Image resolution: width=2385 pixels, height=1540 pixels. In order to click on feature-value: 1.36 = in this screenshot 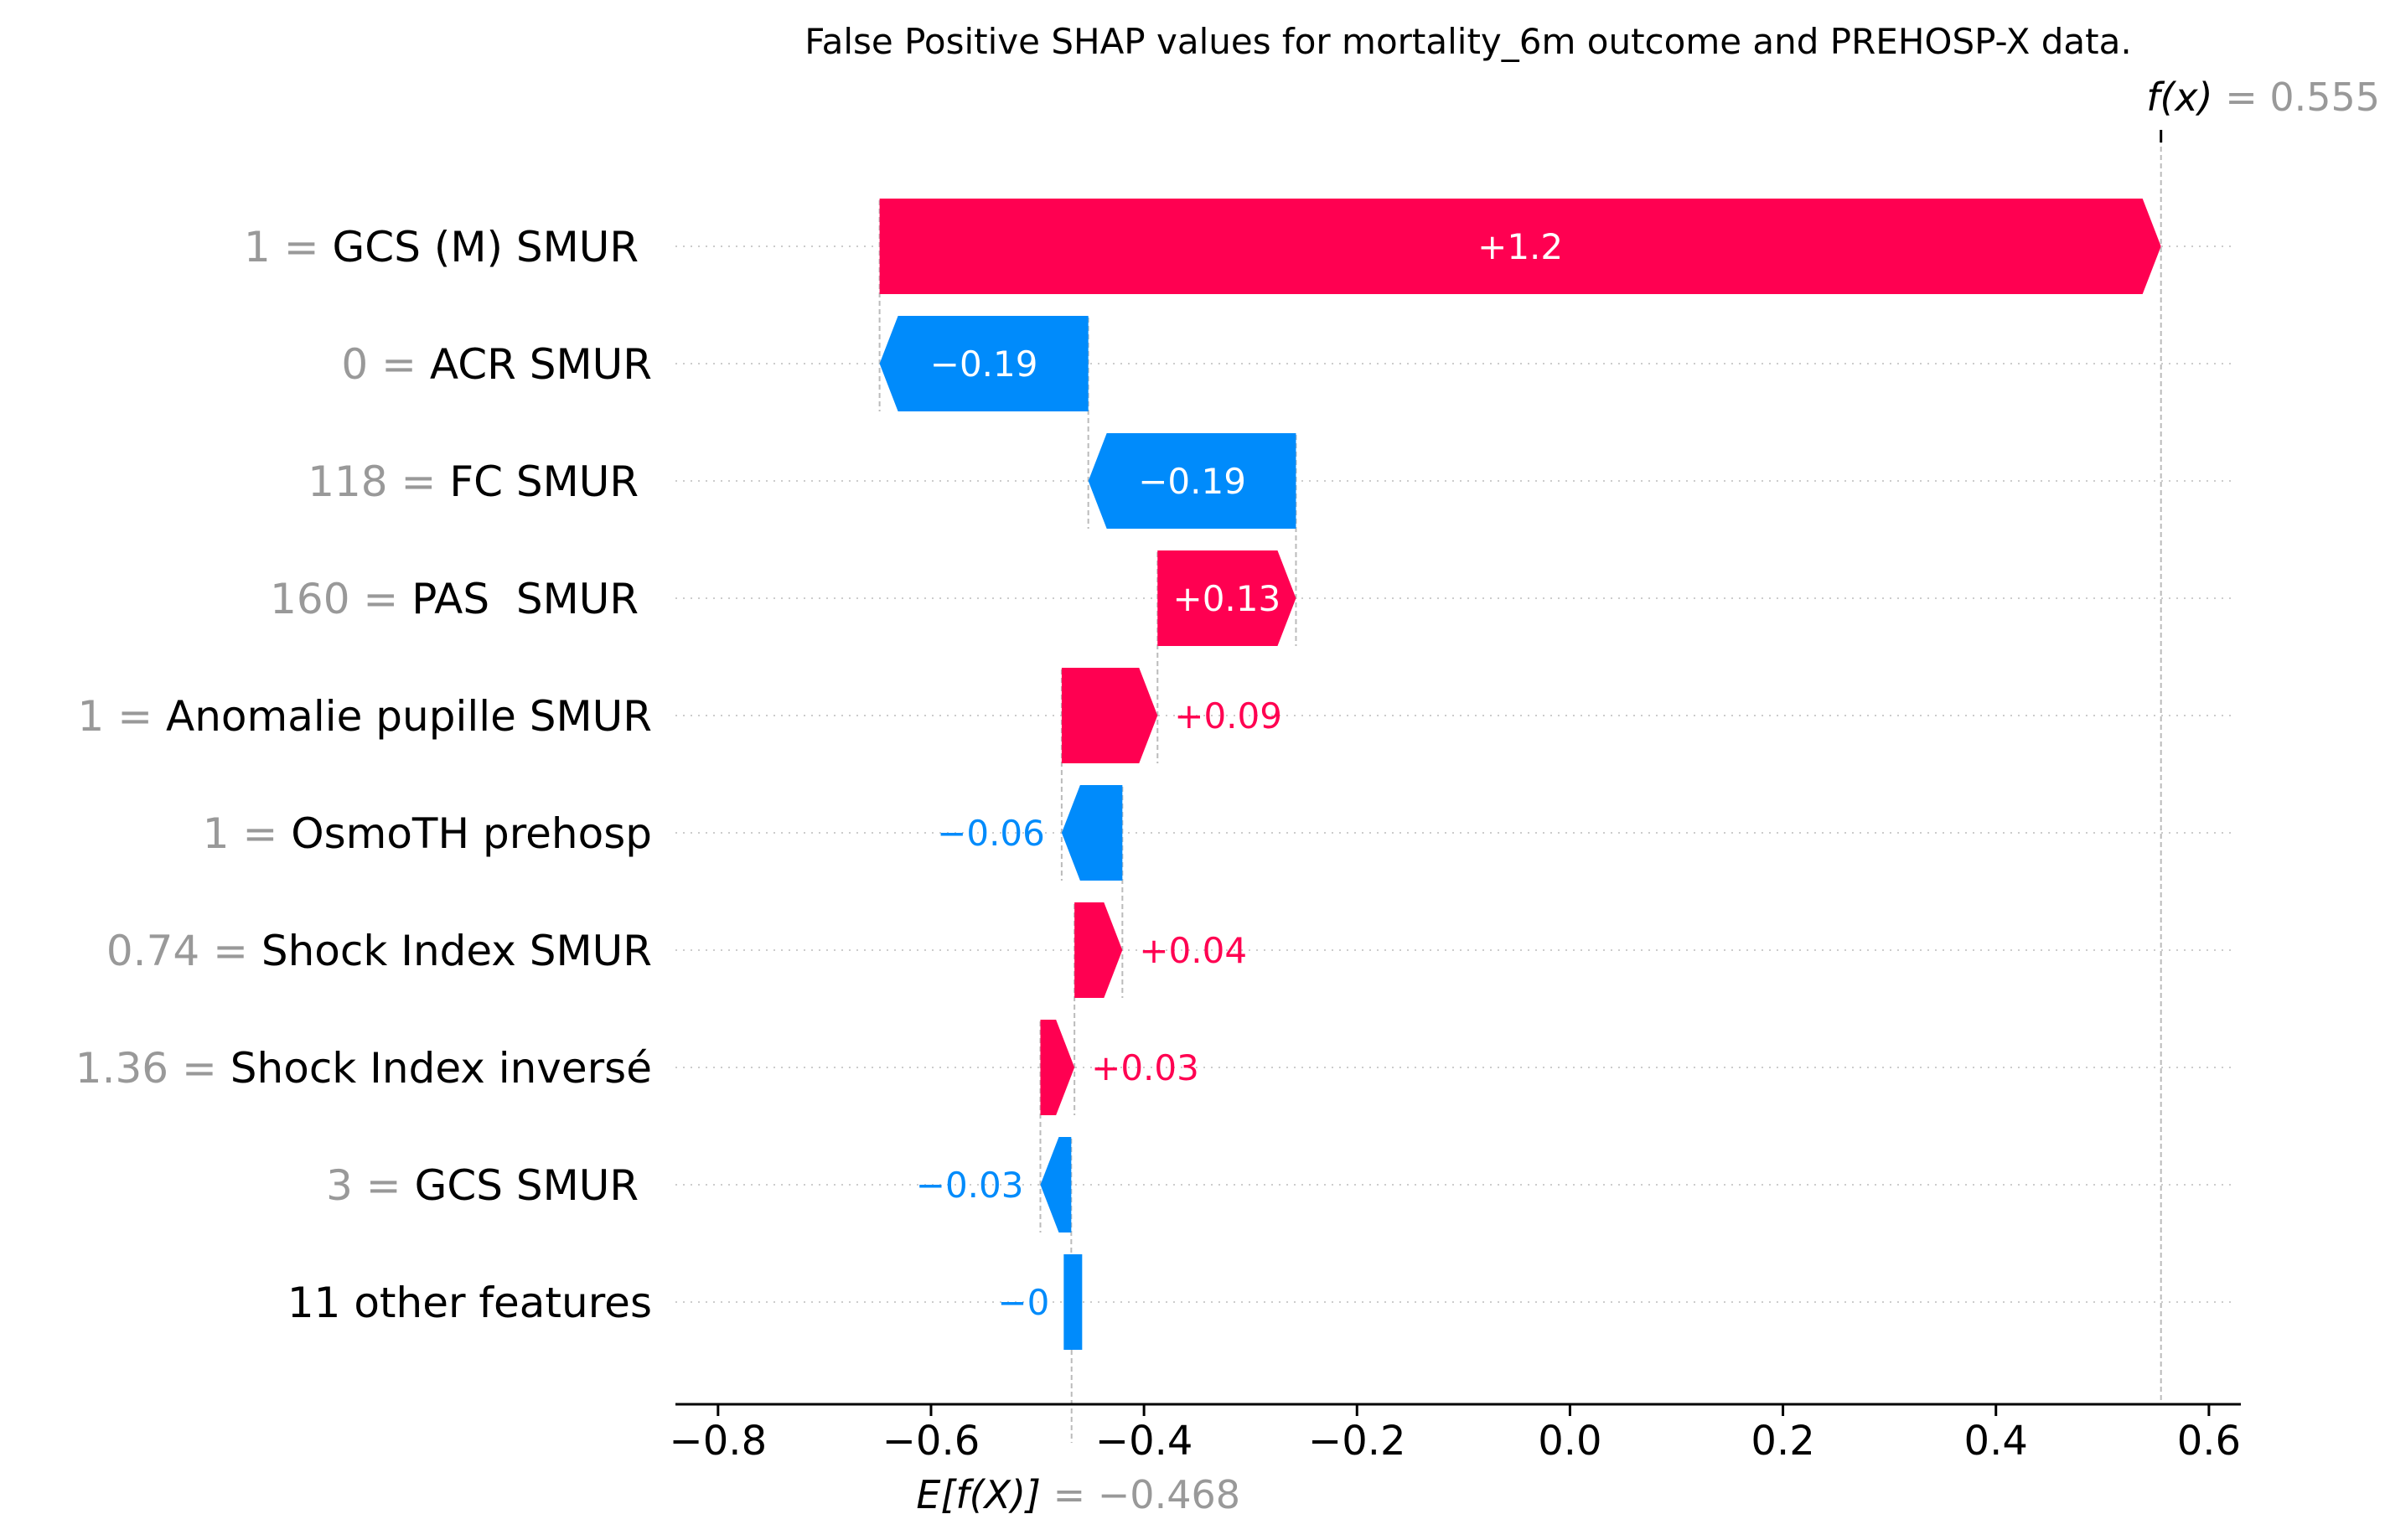, I will do `click(152, 1068)`.